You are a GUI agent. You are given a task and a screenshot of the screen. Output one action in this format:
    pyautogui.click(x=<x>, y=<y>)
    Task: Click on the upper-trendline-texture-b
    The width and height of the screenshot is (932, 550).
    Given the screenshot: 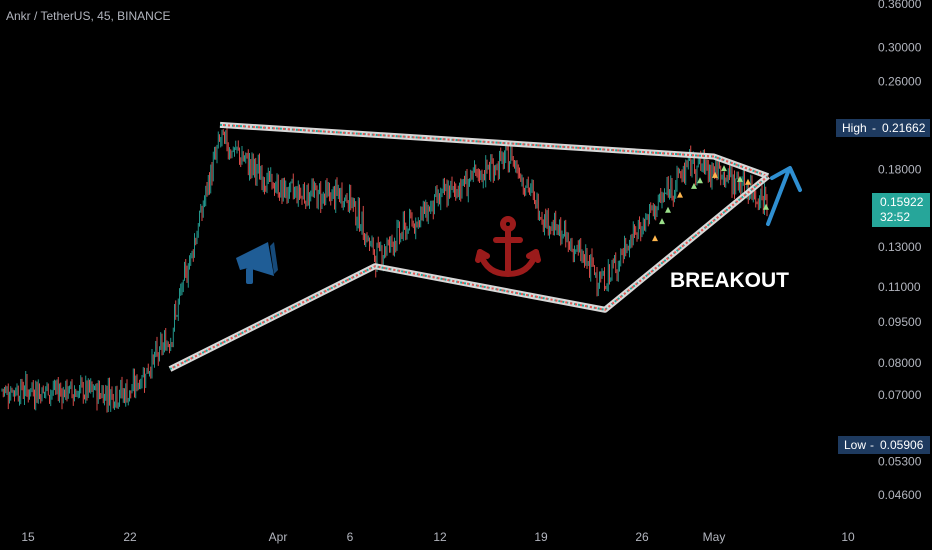 What is the action you would take?
    pyautogui.click(x=494, y=150)
    